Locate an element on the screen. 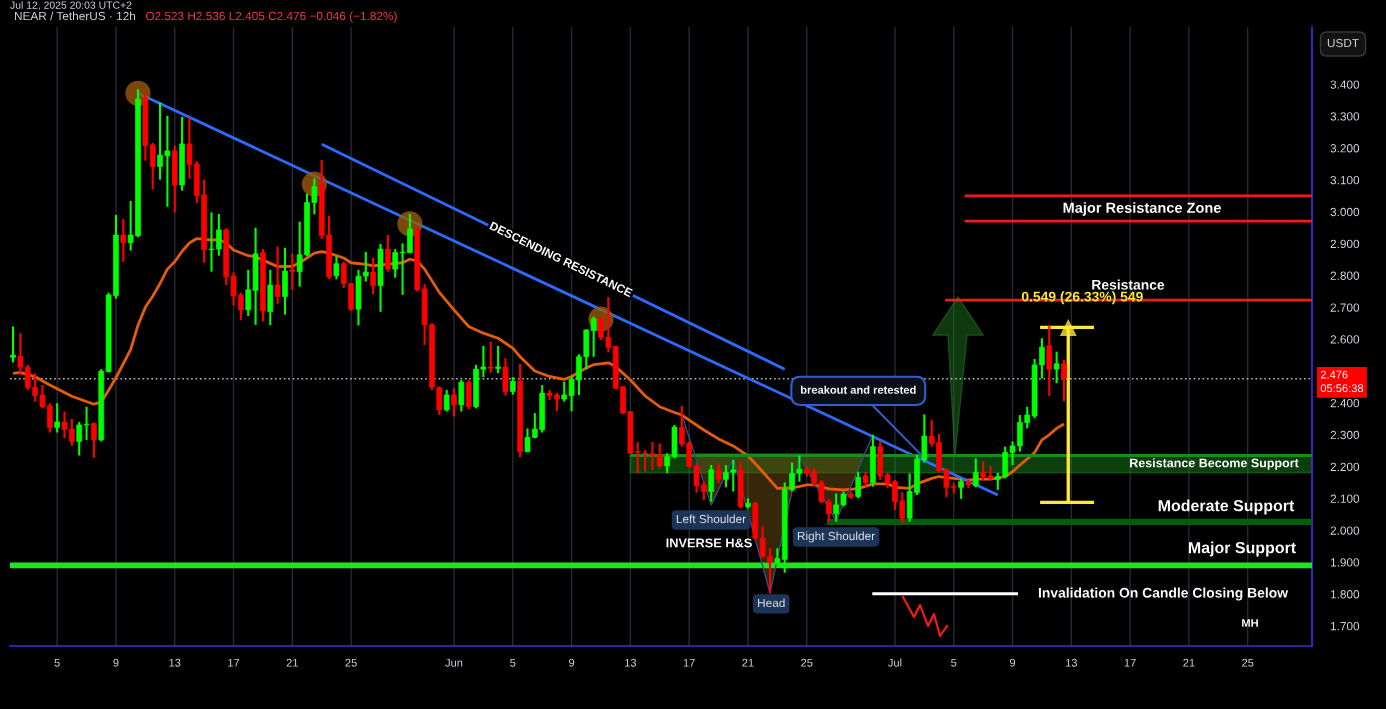  y-tick-label: 3.000 is located at coordinates (1345, 212).